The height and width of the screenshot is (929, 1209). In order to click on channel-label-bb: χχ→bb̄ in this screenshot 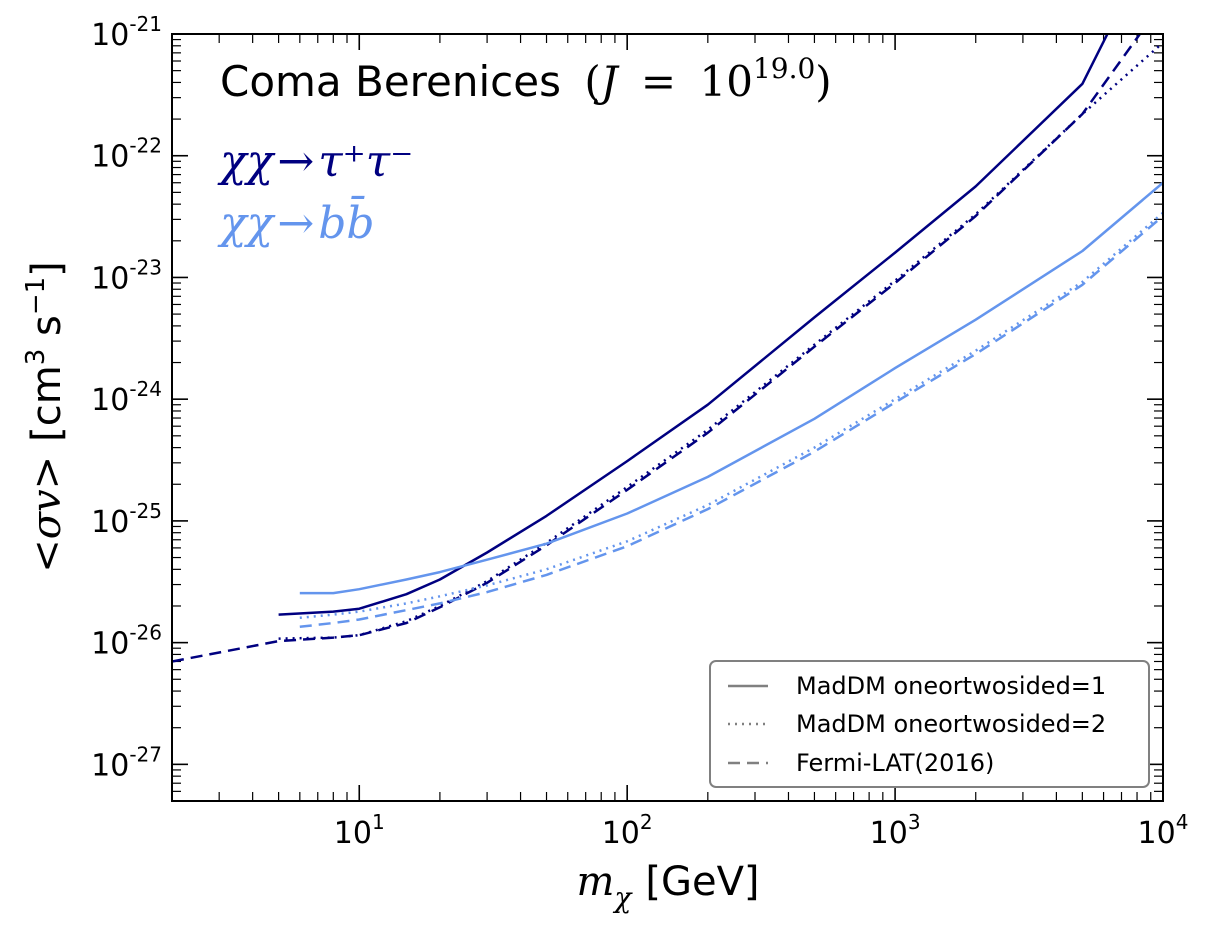, I will do `click(296, 221)`.